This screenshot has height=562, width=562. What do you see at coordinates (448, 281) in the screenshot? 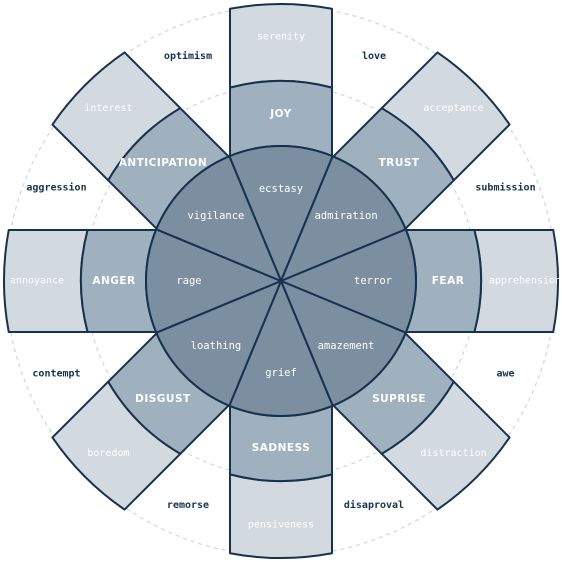
I see `basic-label-fear: FEAR` at bounding box center [448, 281].